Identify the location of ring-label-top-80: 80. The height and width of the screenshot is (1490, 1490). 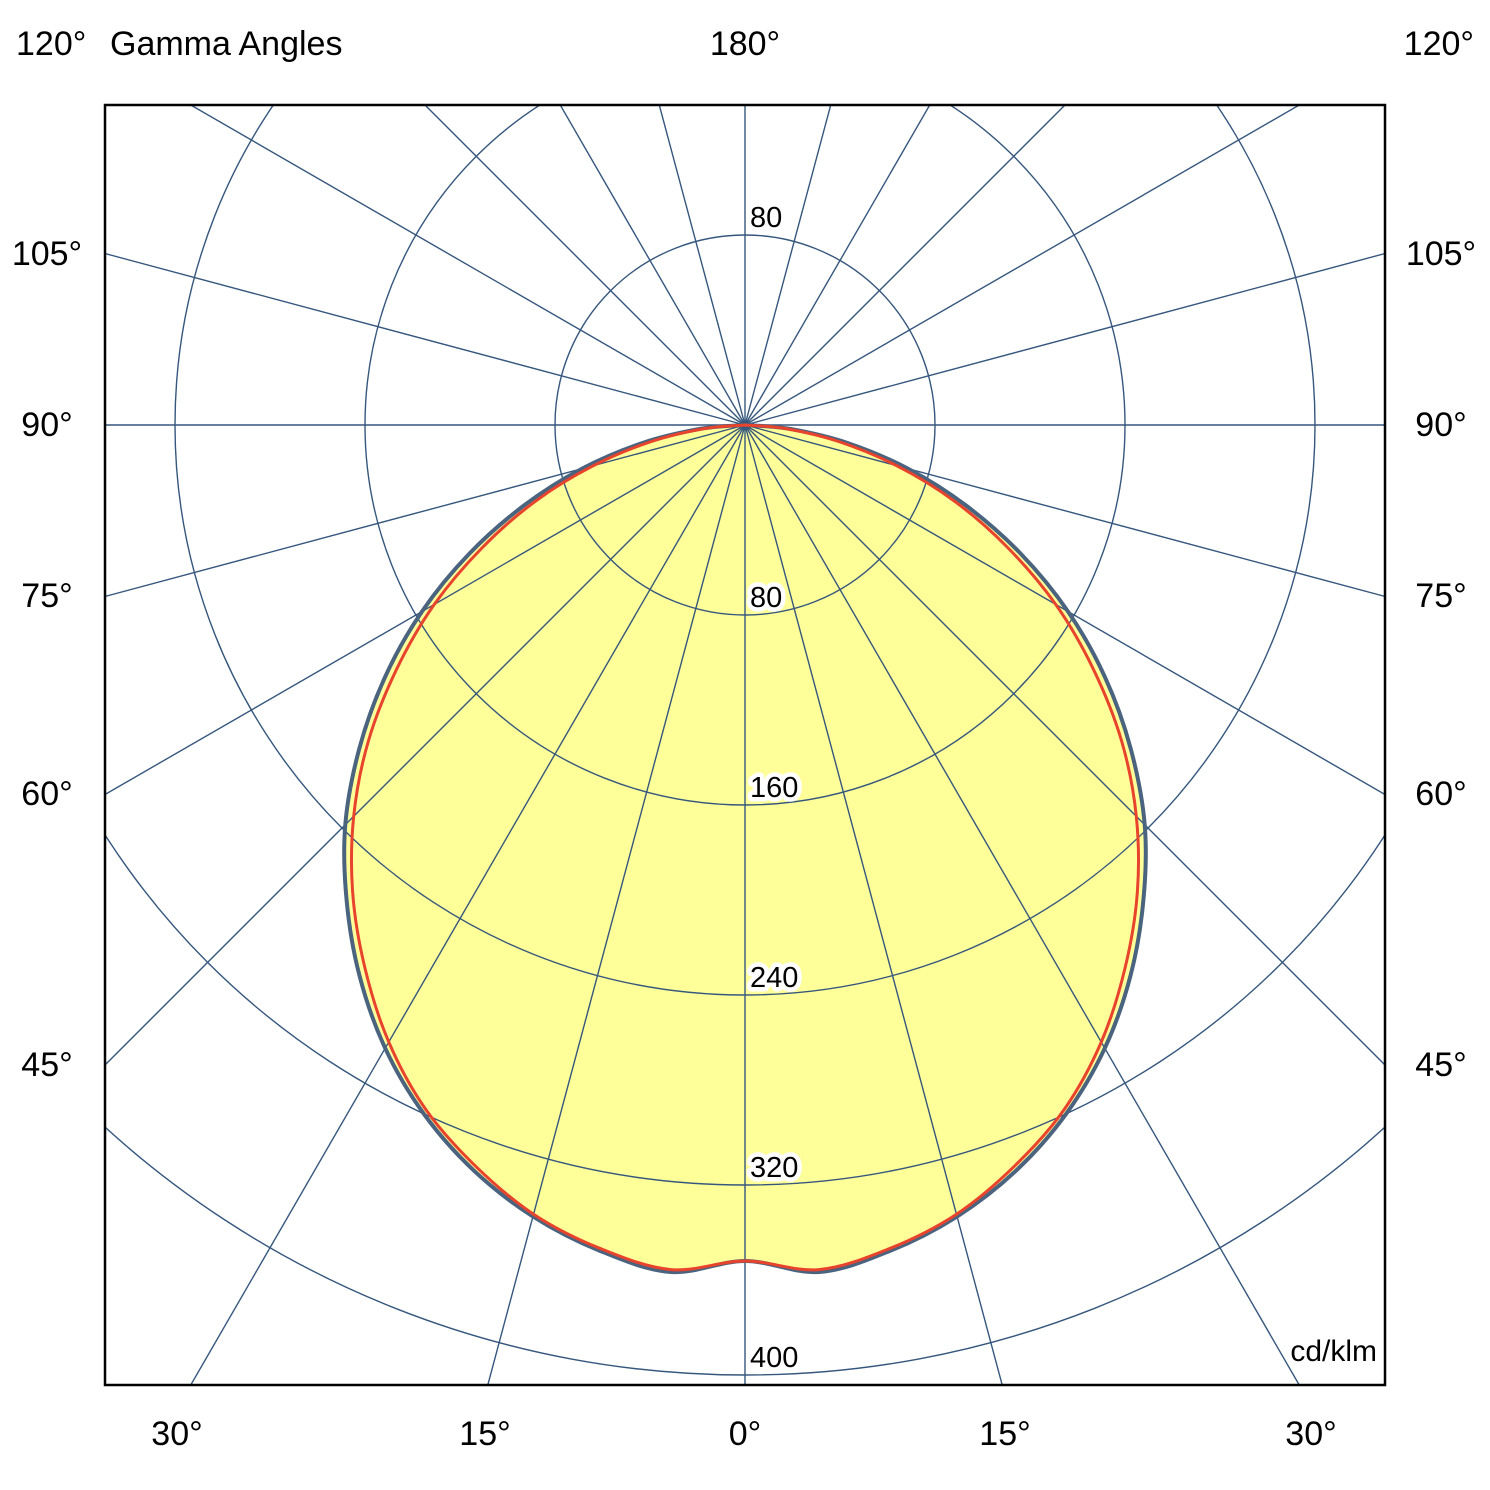
(766, 218).